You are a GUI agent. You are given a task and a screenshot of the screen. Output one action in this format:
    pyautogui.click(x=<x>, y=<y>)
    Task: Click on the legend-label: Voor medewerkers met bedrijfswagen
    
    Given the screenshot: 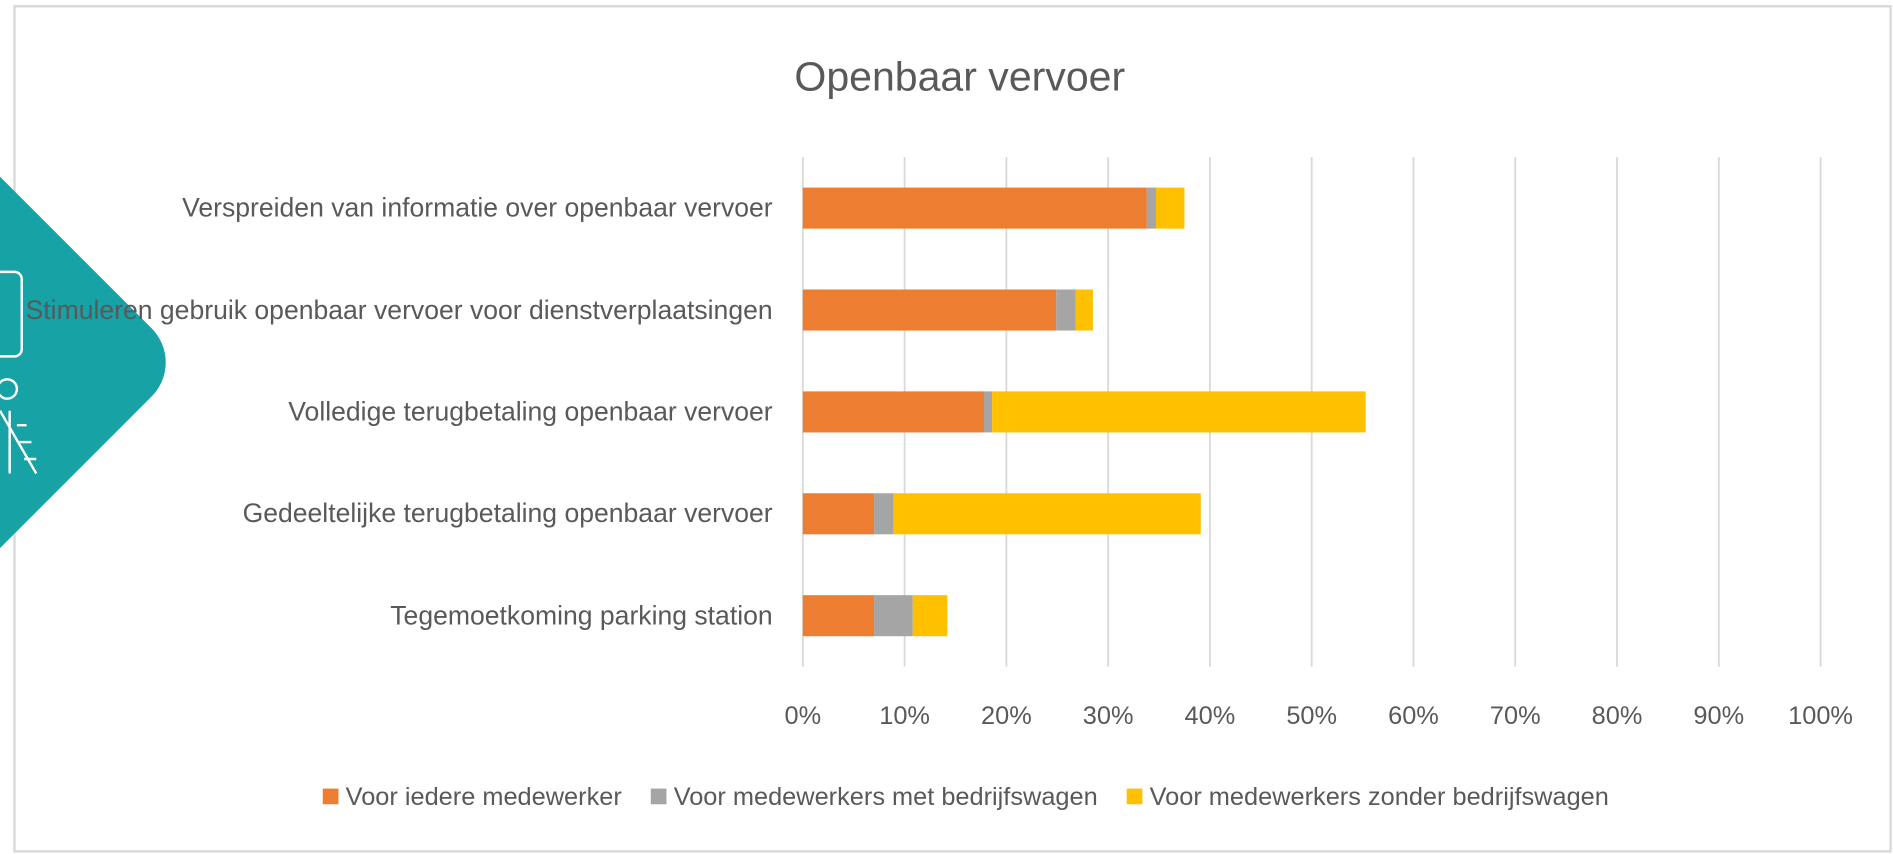 What is the action you would take?
    pyautogui.click(x=886, y=797)
    